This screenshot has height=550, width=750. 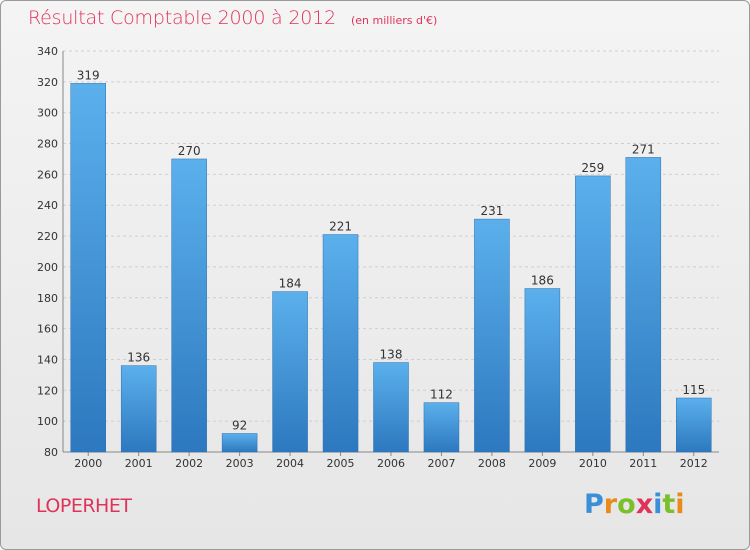 What do you see at coordinates (138, 409) in the screenshot?
I see `bar-2001` at bounding box center [138, 409].